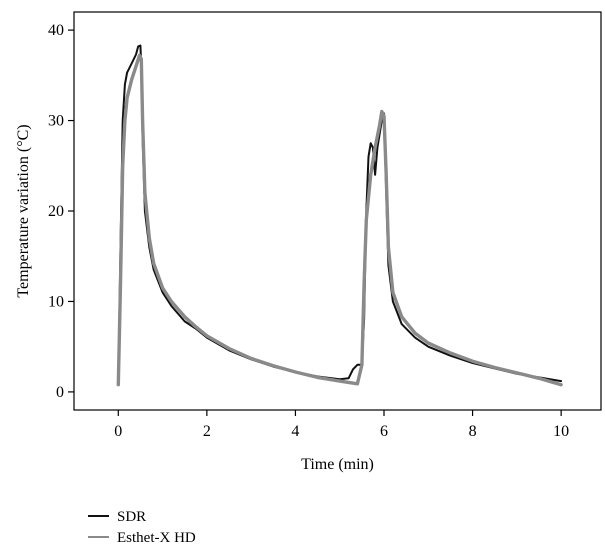  What do you see at coordinates (473, 431) in the screenshot?
I see `x-tick-label: 8` at bounding box center [473, 431].